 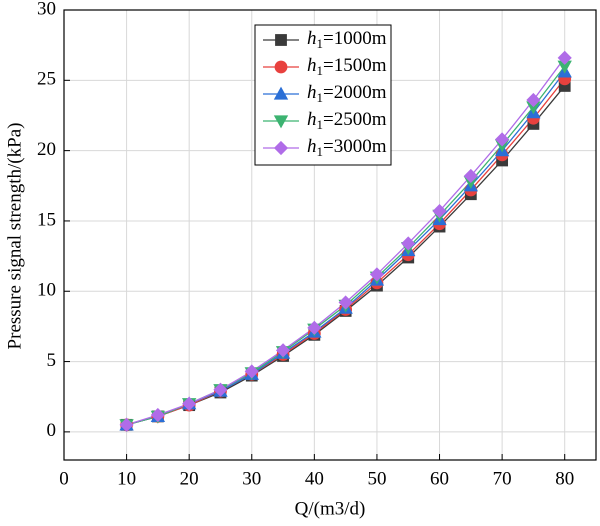 What do you see at coordinates (46, 79) in the screenshot?
I see `y-tick-label: 25` at bounding box center [46, 79].